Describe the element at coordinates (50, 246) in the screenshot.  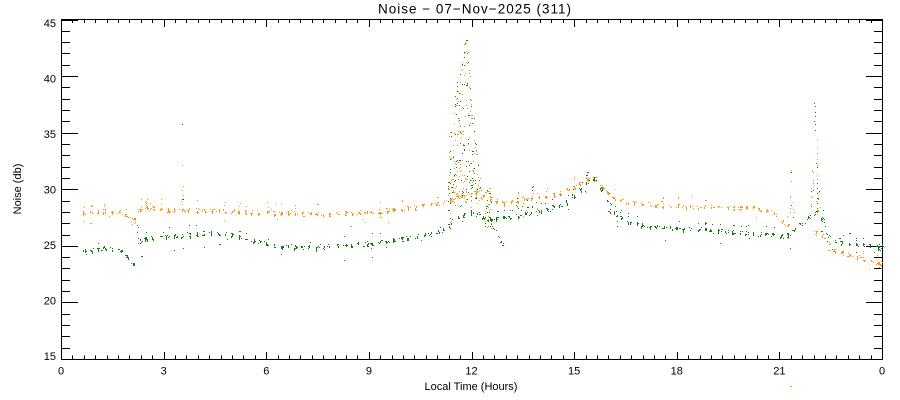
I see `svg-text: 25` at that location.